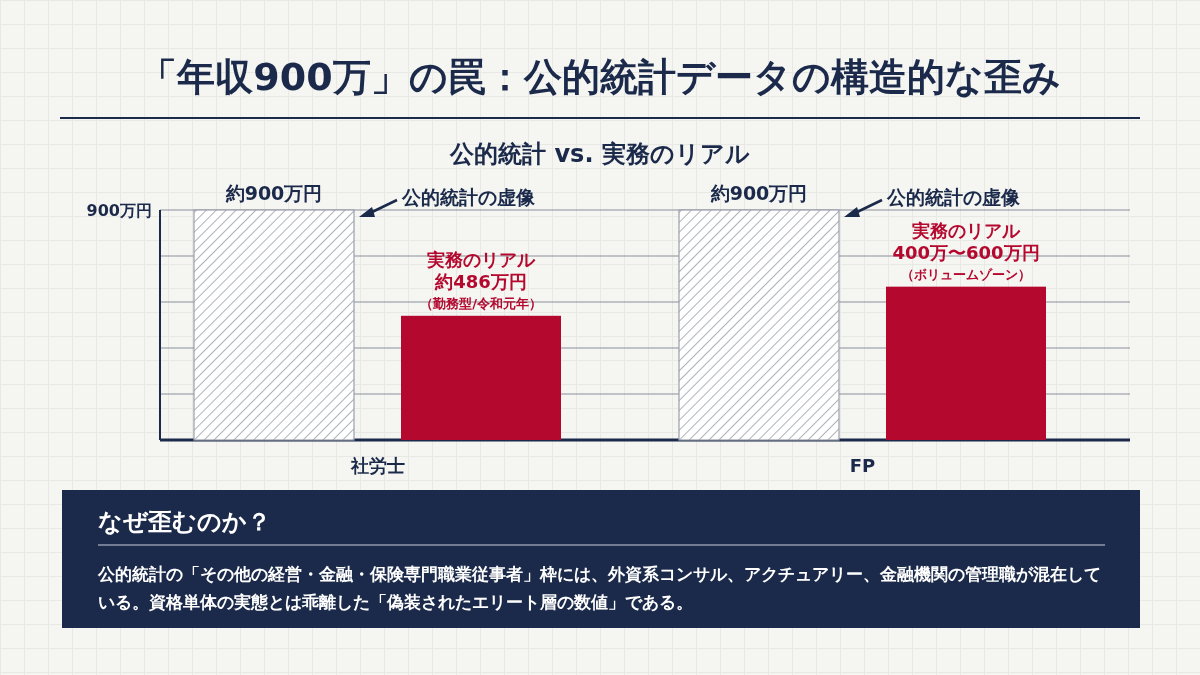  What do you see at coordinates (184, 522) in the screenshot?
I see `text: なぜ歪むのか？` at bounding box center [184, 522].